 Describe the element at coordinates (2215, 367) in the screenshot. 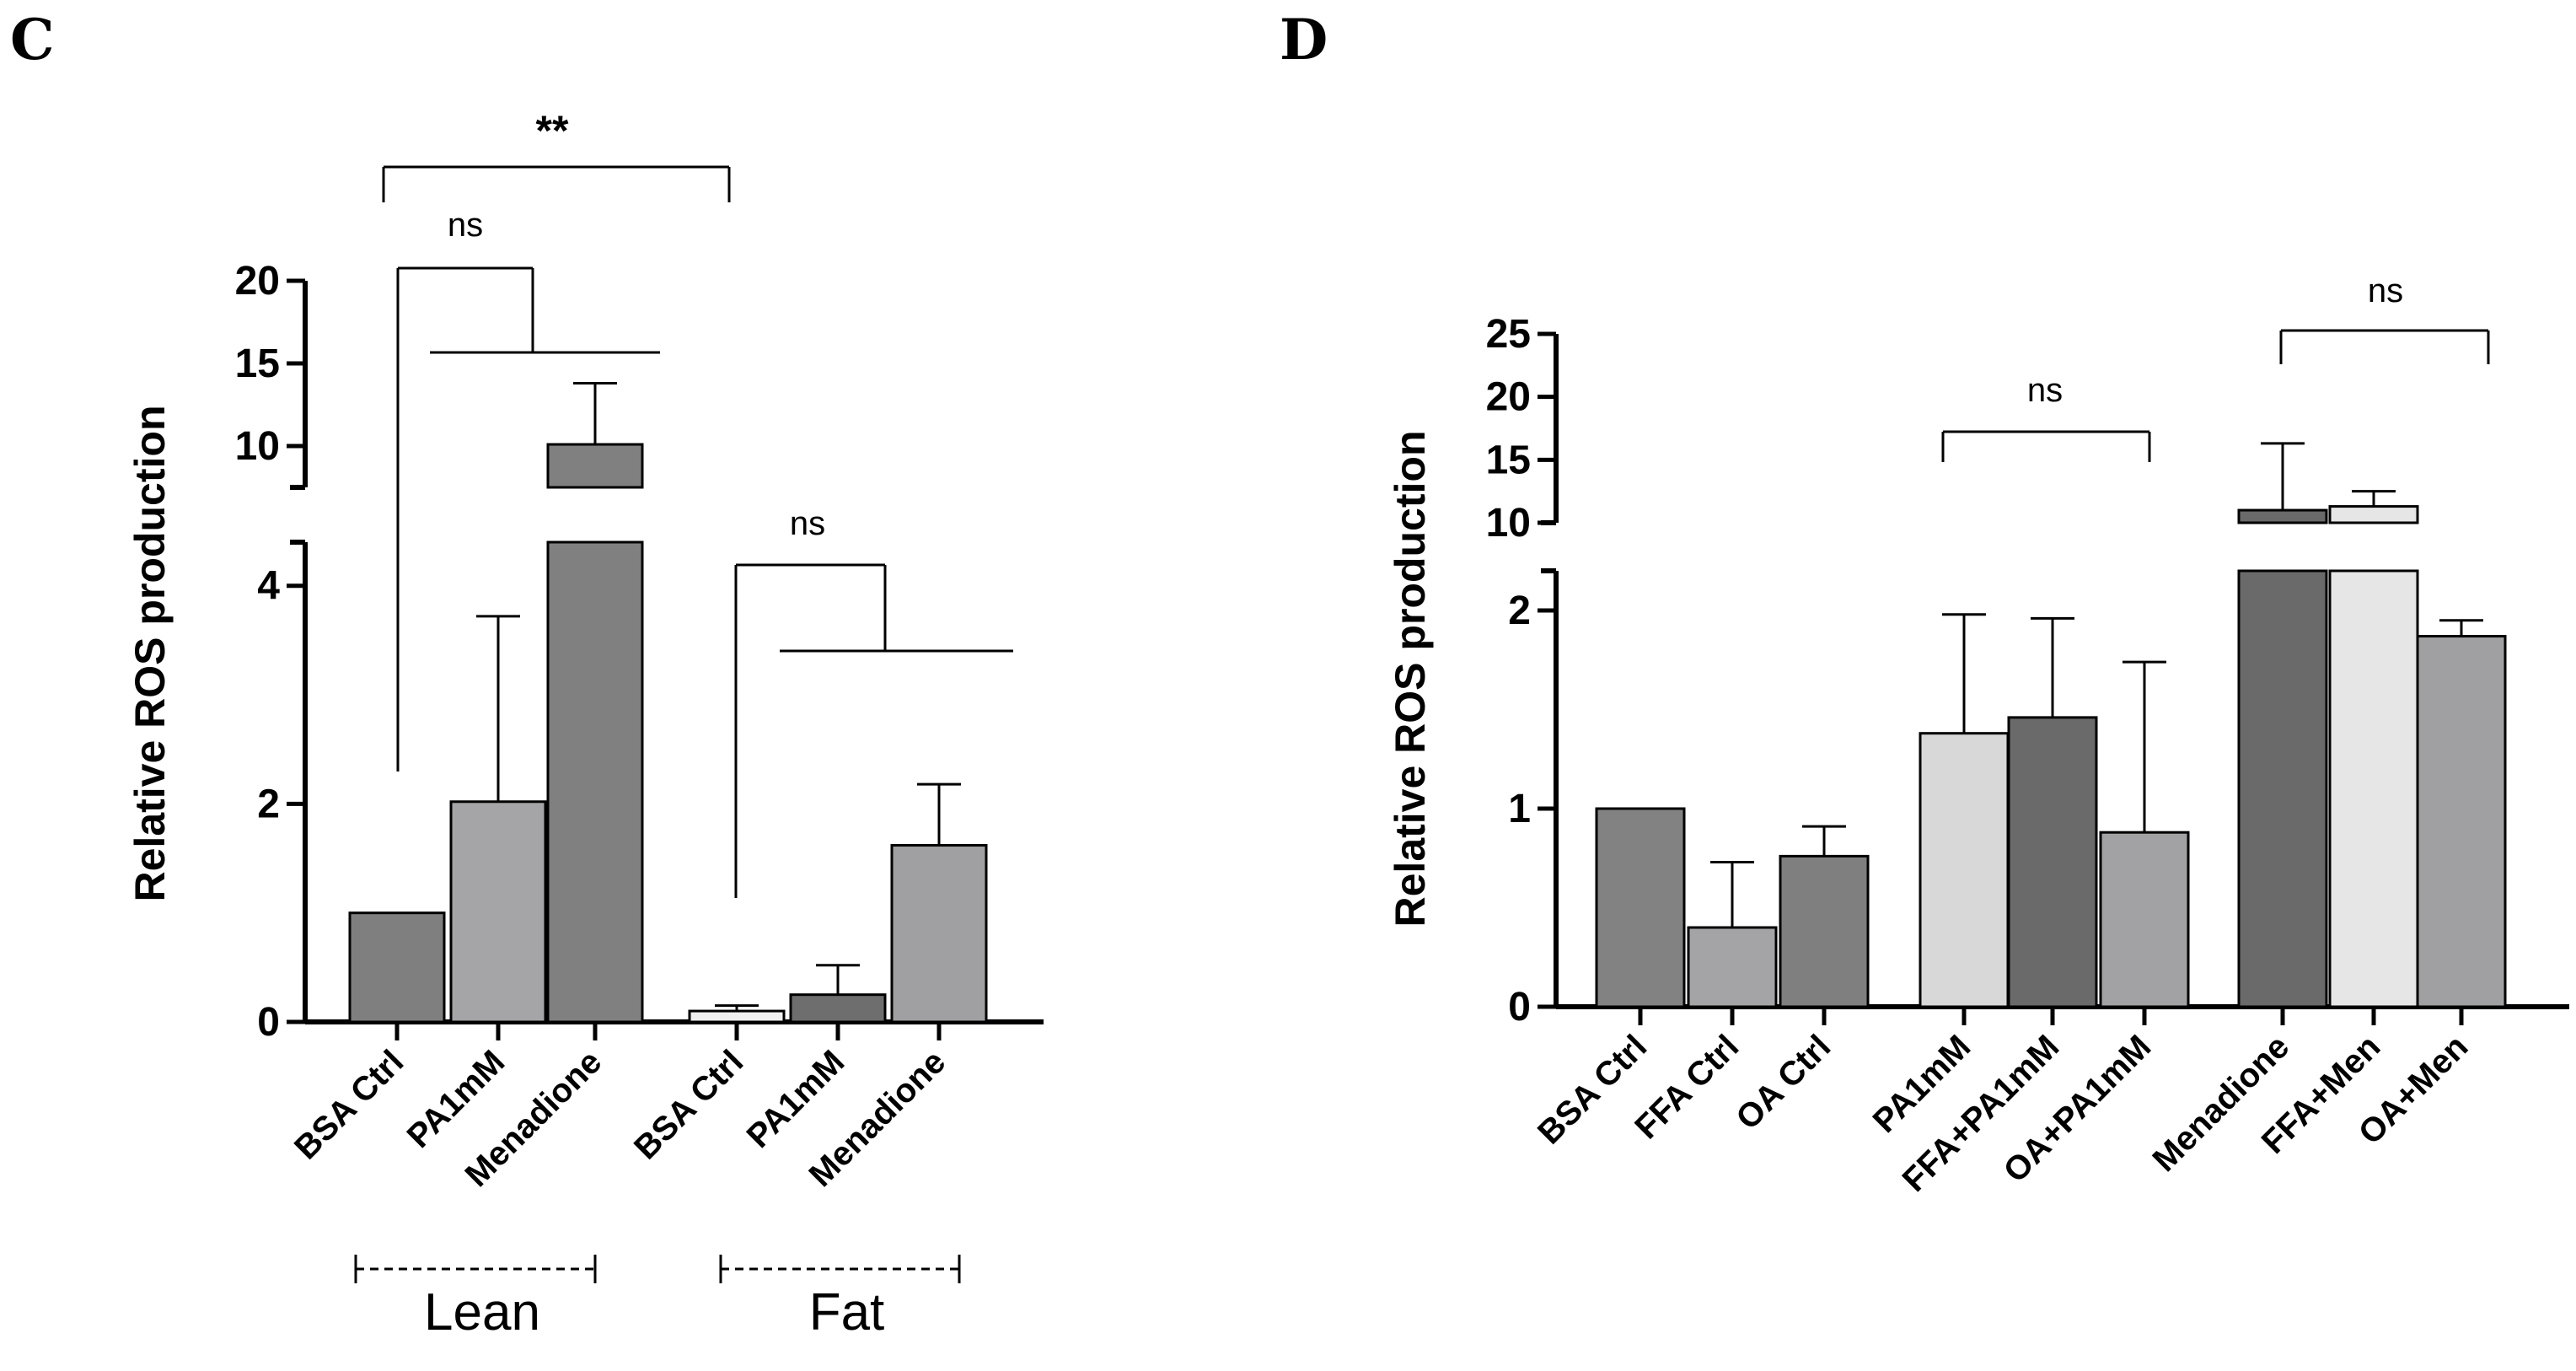

I see `annotations-d: ns ns` at that location.